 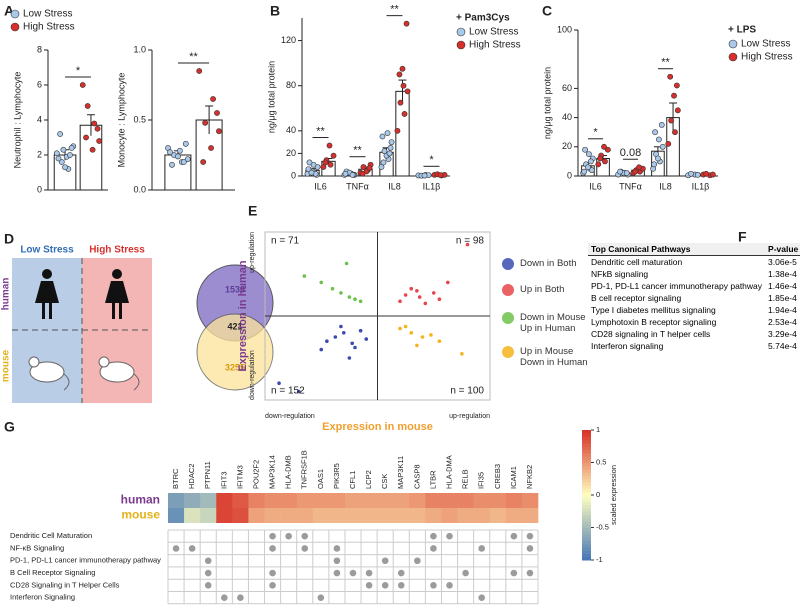 I want to click on table-cell: Type I diabetes mellitus signaling, so click(x=653, y=310).